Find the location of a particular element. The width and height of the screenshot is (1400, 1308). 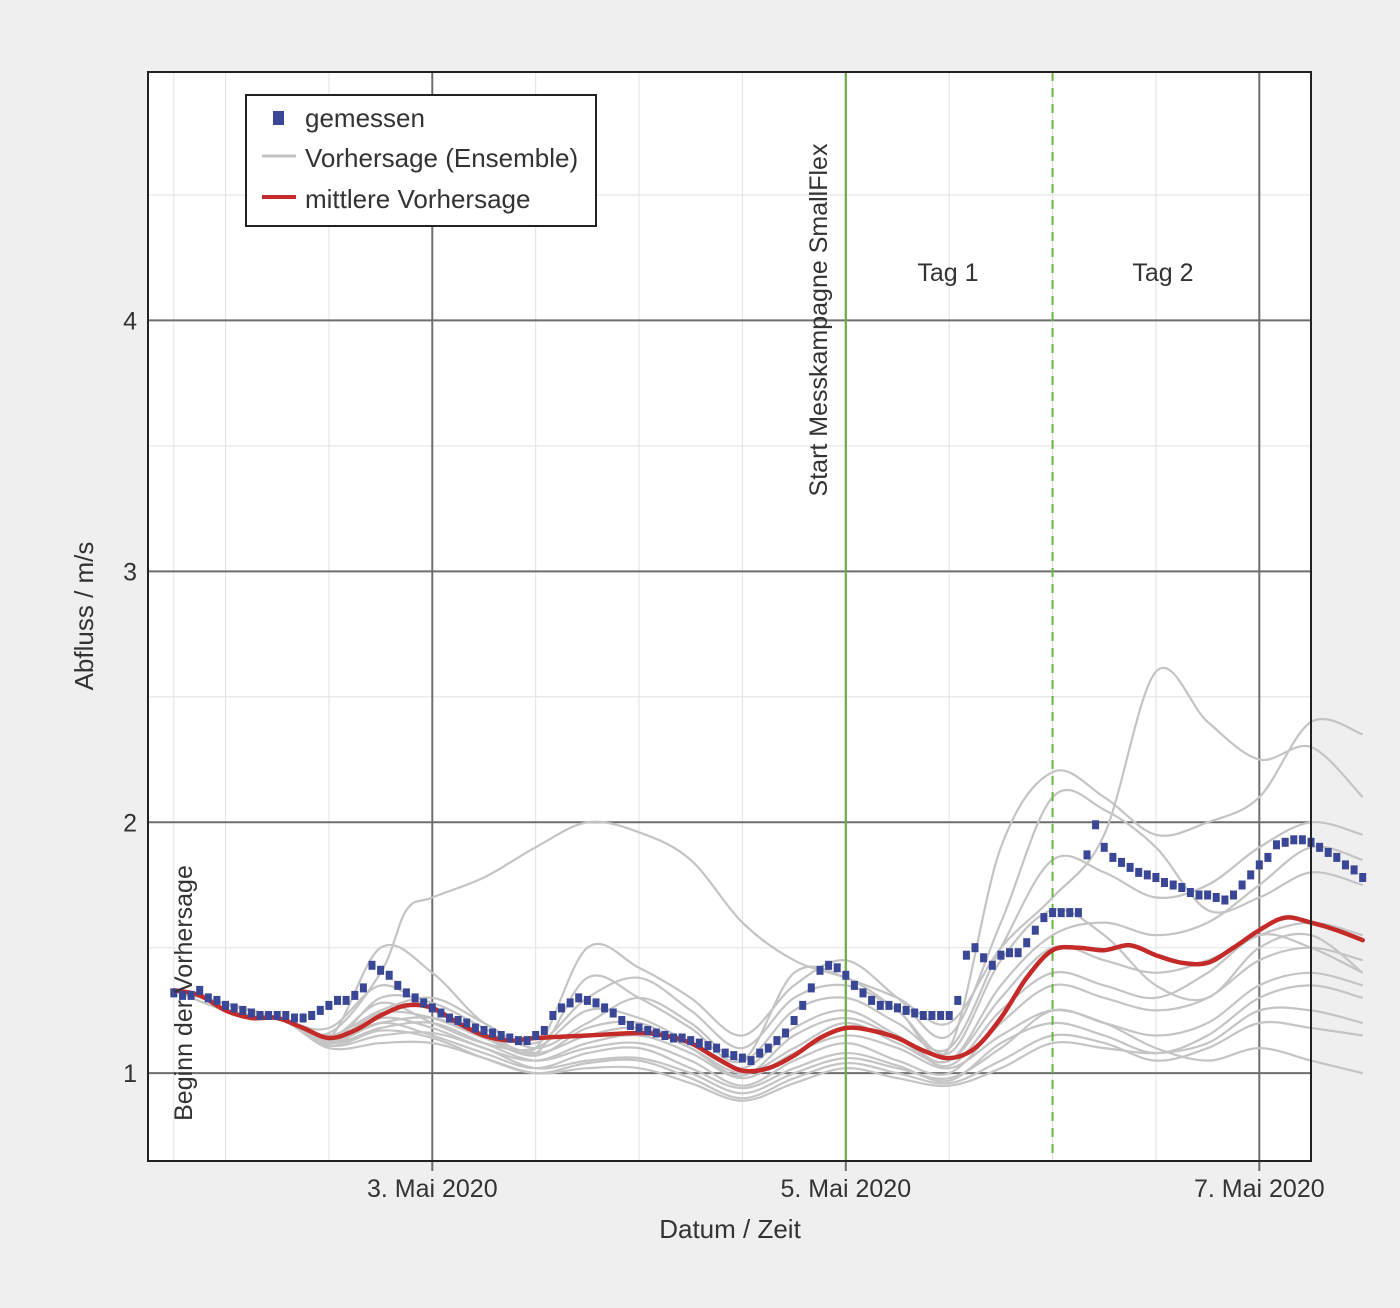

forecast-start-label: Beginn der Vorhersage is located at coordinates (184, 993).